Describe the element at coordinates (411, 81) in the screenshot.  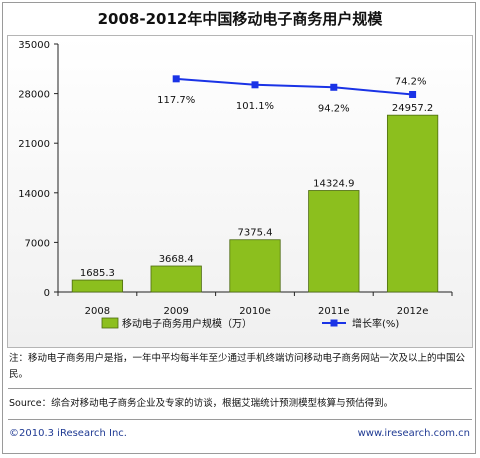
I see `growth-label: 74.2%` at that location.